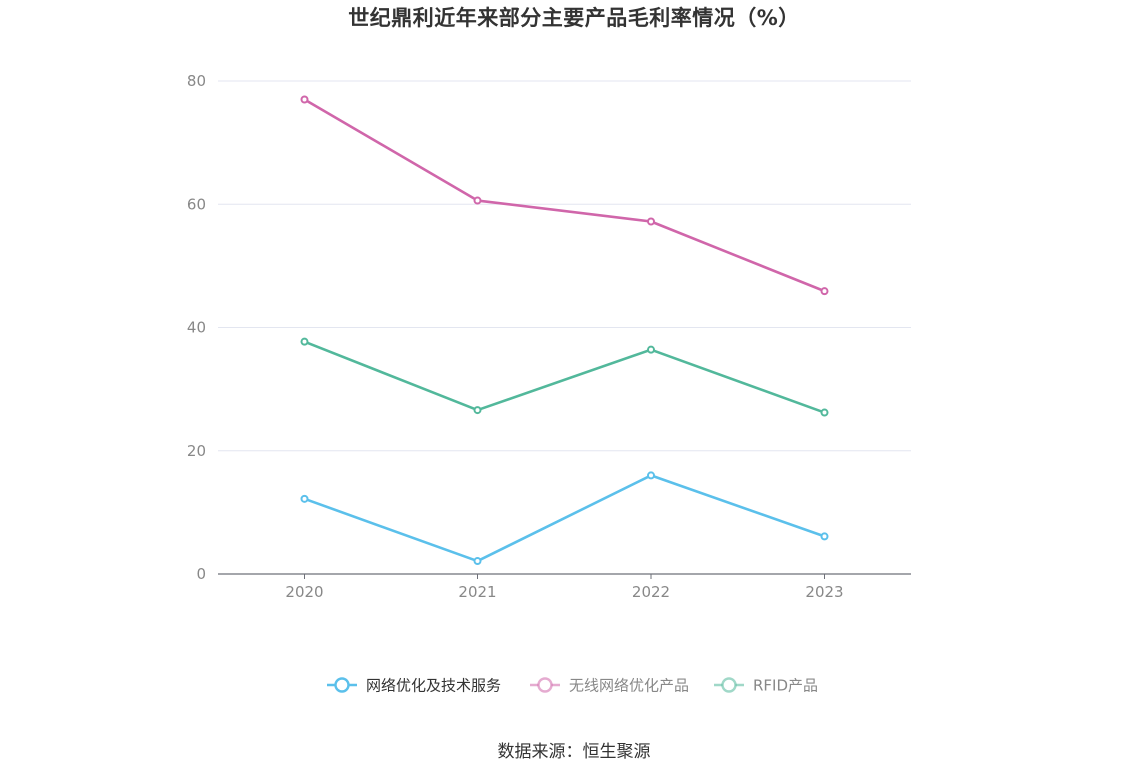 The width and height of the screenshot is (1148, 776). I want to click on y-tick-label: 20, so click(196, 451).